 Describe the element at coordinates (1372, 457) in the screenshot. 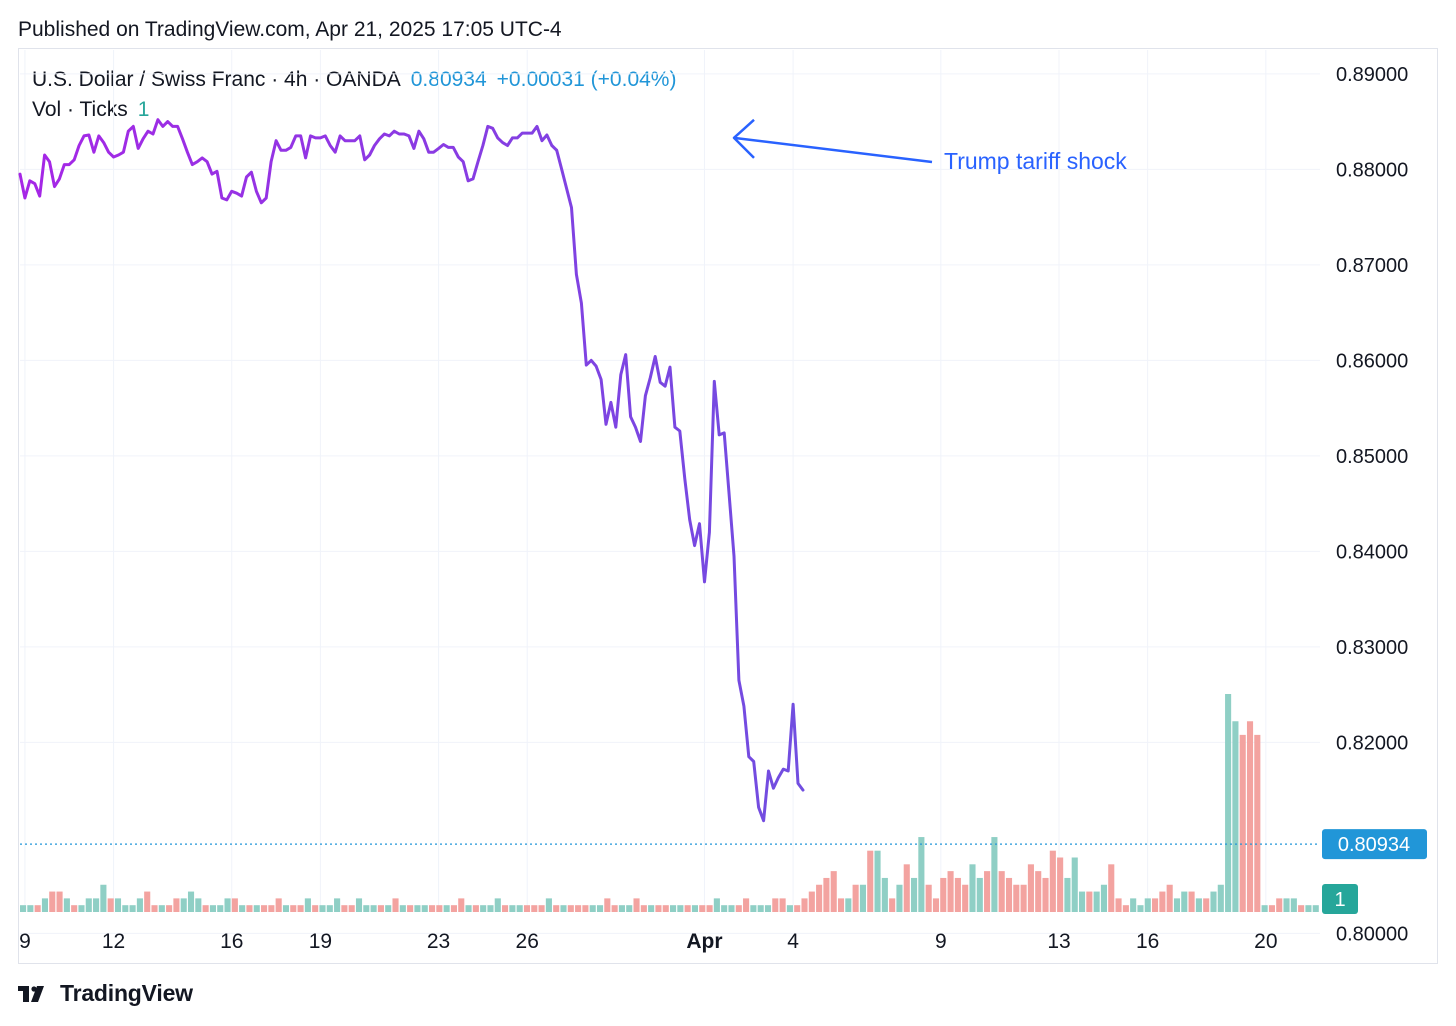

I see `y-tick-label: 0.85000` at that location.